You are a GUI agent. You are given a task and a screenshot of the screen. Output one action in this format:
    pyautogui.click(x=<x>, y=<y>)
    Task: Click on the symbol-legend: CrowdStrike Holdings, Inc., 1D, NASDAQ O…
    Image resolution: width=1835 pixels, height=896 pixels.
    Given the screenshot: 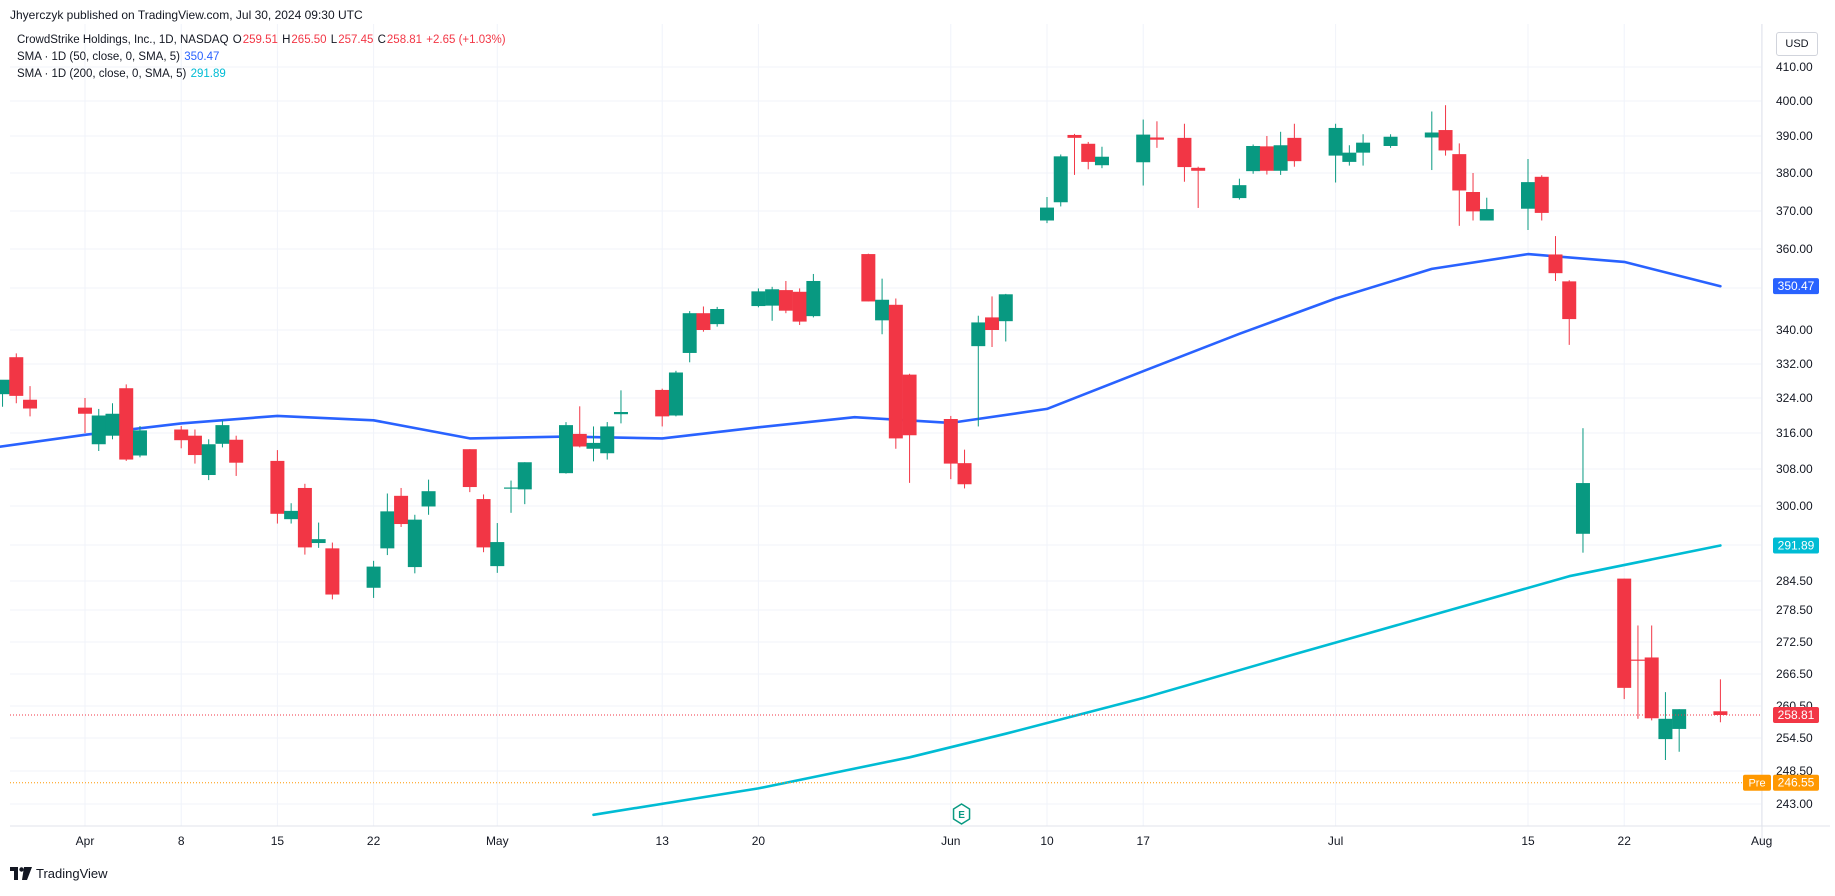 What is the action you would take?
    pyautogui.click(x=262, y=40)
    